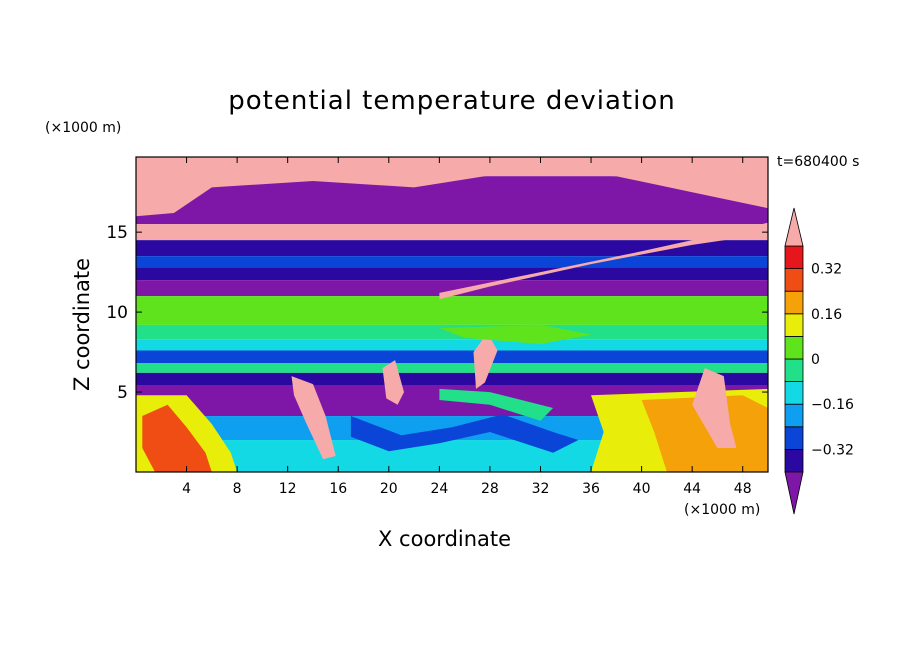 The height and width of the screenshot is (654, 904). Describe the element at coordinates (743, 489) in the screenshot. I see `x-tick-label: 48` at that location.